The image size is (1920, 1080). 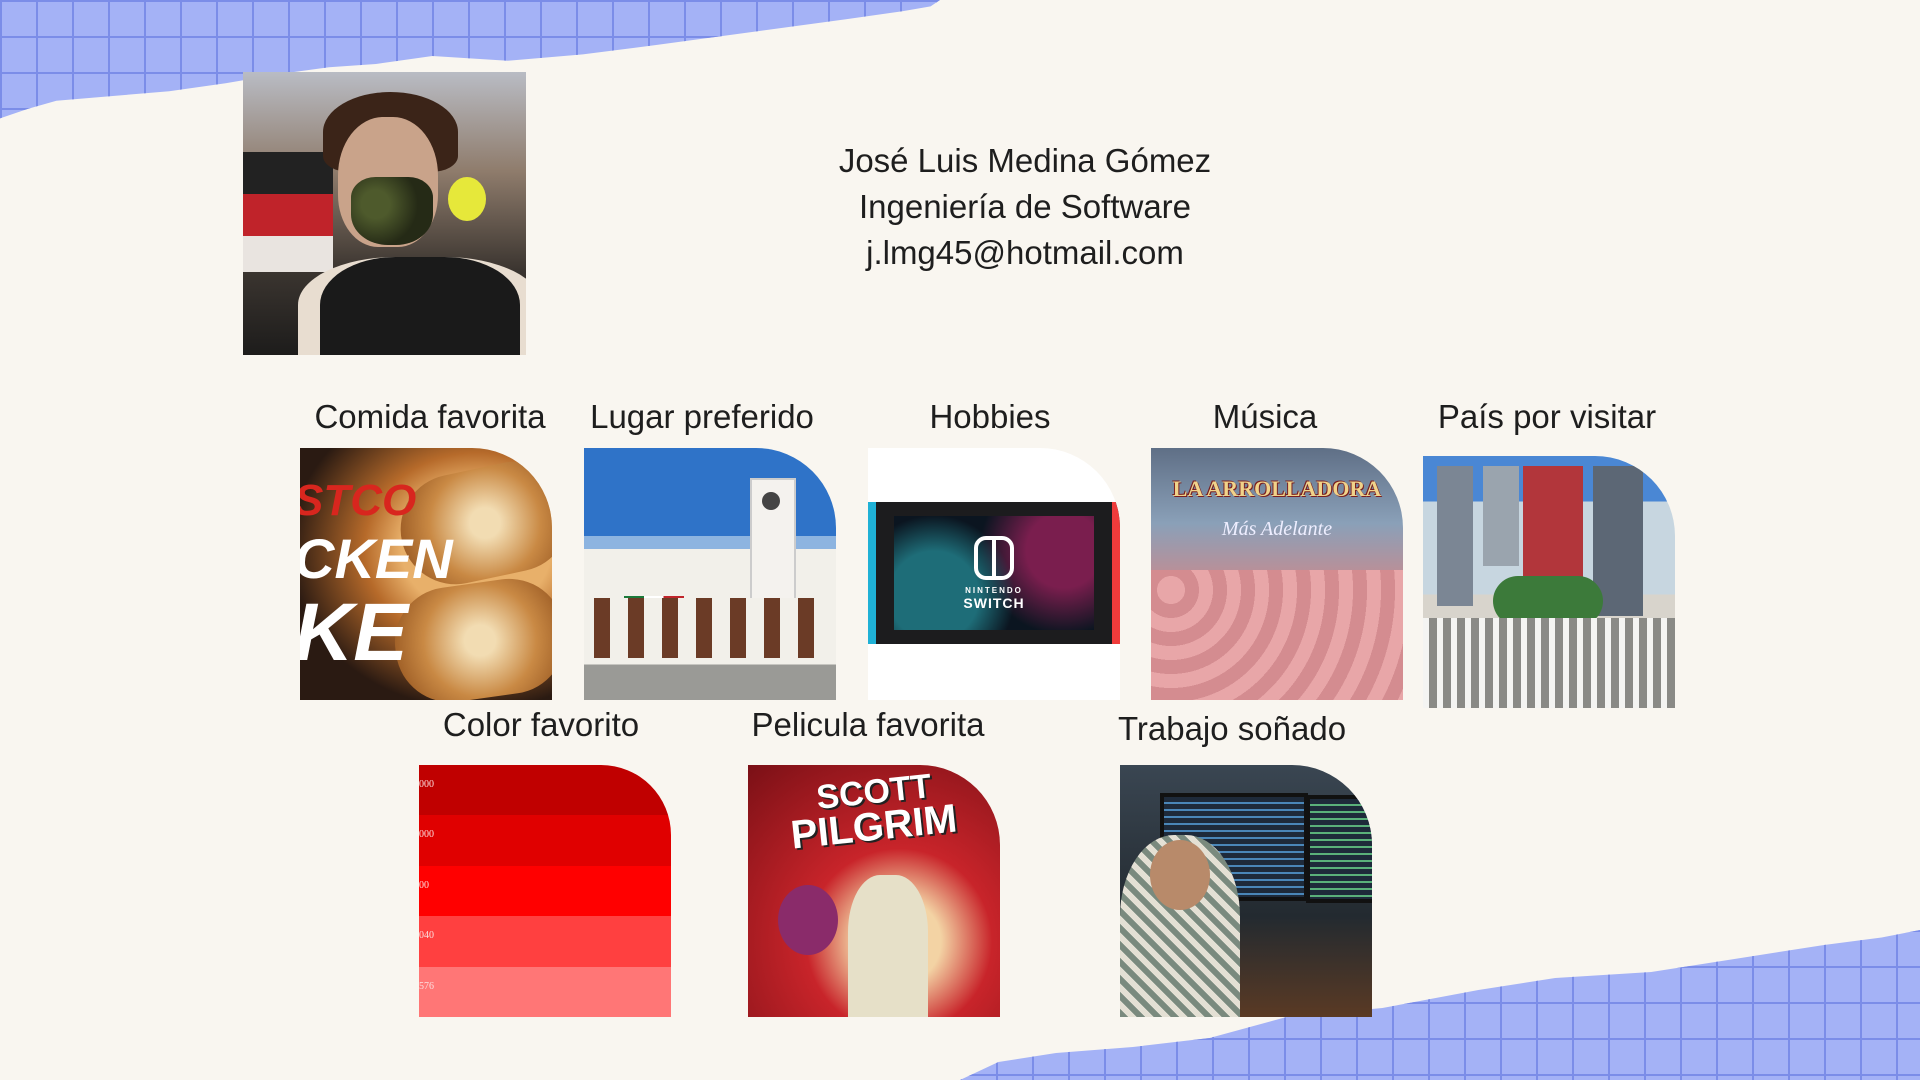 What do you see at coordinates (288, 212) in the screenshot?
I see `store-background` at bounding box center [288, 212].